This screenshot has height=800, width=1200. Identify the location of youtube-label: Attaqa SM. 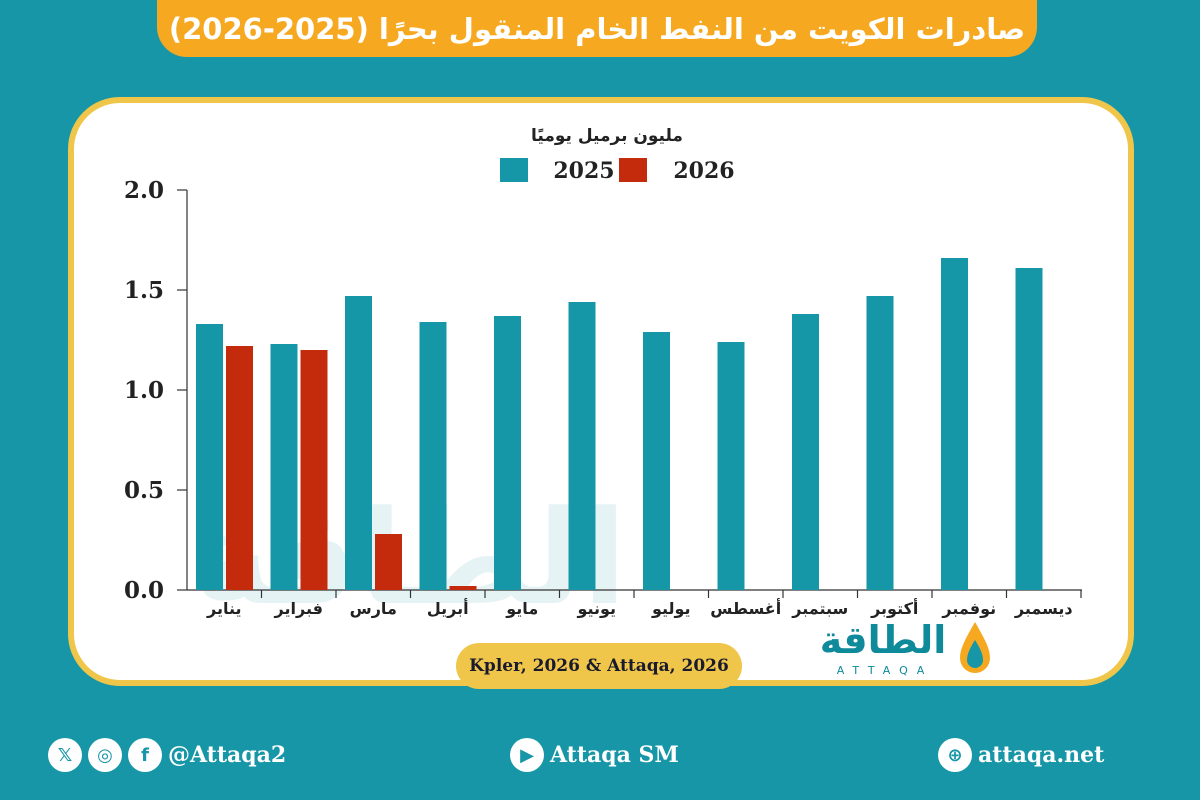
(614, 755).